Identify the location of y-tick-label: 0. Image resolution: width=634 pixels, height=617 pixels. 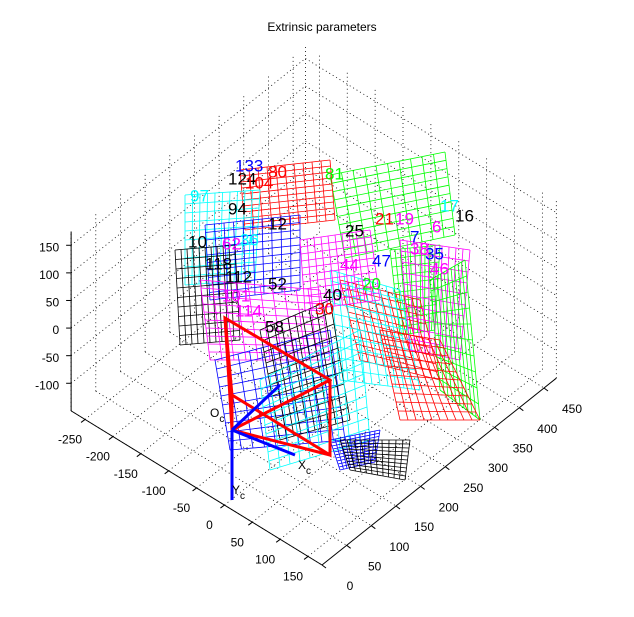
(350, 586).